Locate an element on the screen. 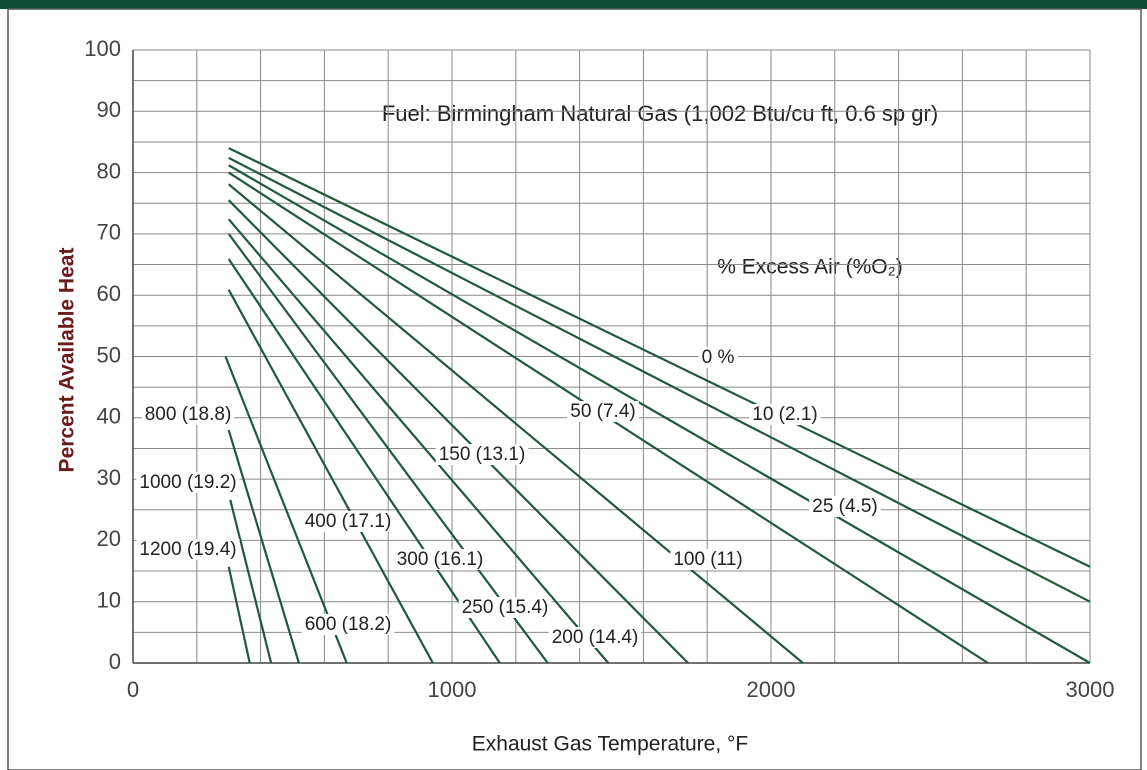  y-tick-label: 20 is located at coordinates (109, 538).